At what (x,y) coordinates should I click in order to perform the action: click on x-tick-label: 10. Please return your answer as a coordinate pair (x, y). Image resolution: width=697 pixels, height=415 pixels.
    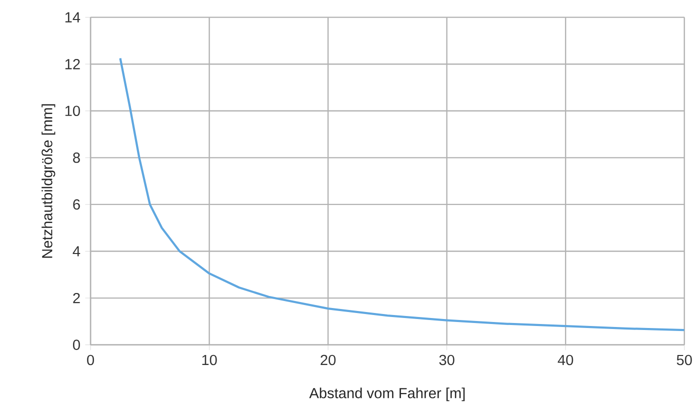
    Looking at the image, I should click on (209, 359).